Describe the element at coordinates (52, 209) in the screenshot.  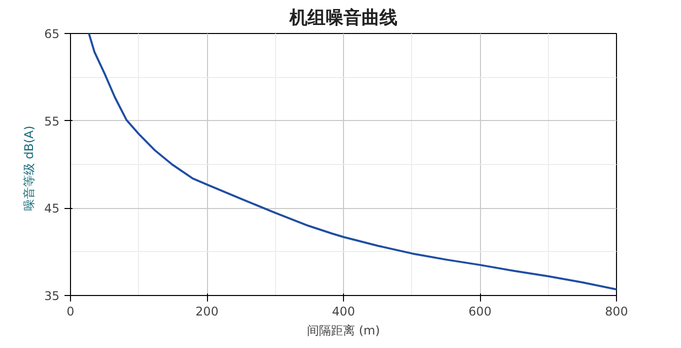
I see `y-tick-label: 45` at that location.